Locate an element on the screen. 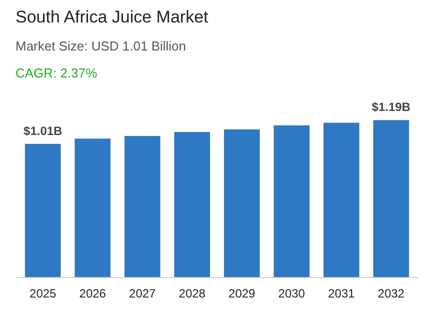 This screenshot has height=332, width=443. data-label: $1.01B is located at coordinates (43, 131).